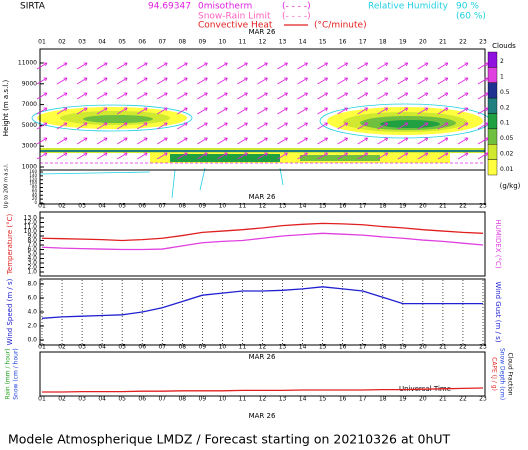 This screenshot has width=528, height=450. What do you see at coordinates (296, 17) in the screenshot?
I see `legend-style: (- - - -)` at bounding box center [296, 17].